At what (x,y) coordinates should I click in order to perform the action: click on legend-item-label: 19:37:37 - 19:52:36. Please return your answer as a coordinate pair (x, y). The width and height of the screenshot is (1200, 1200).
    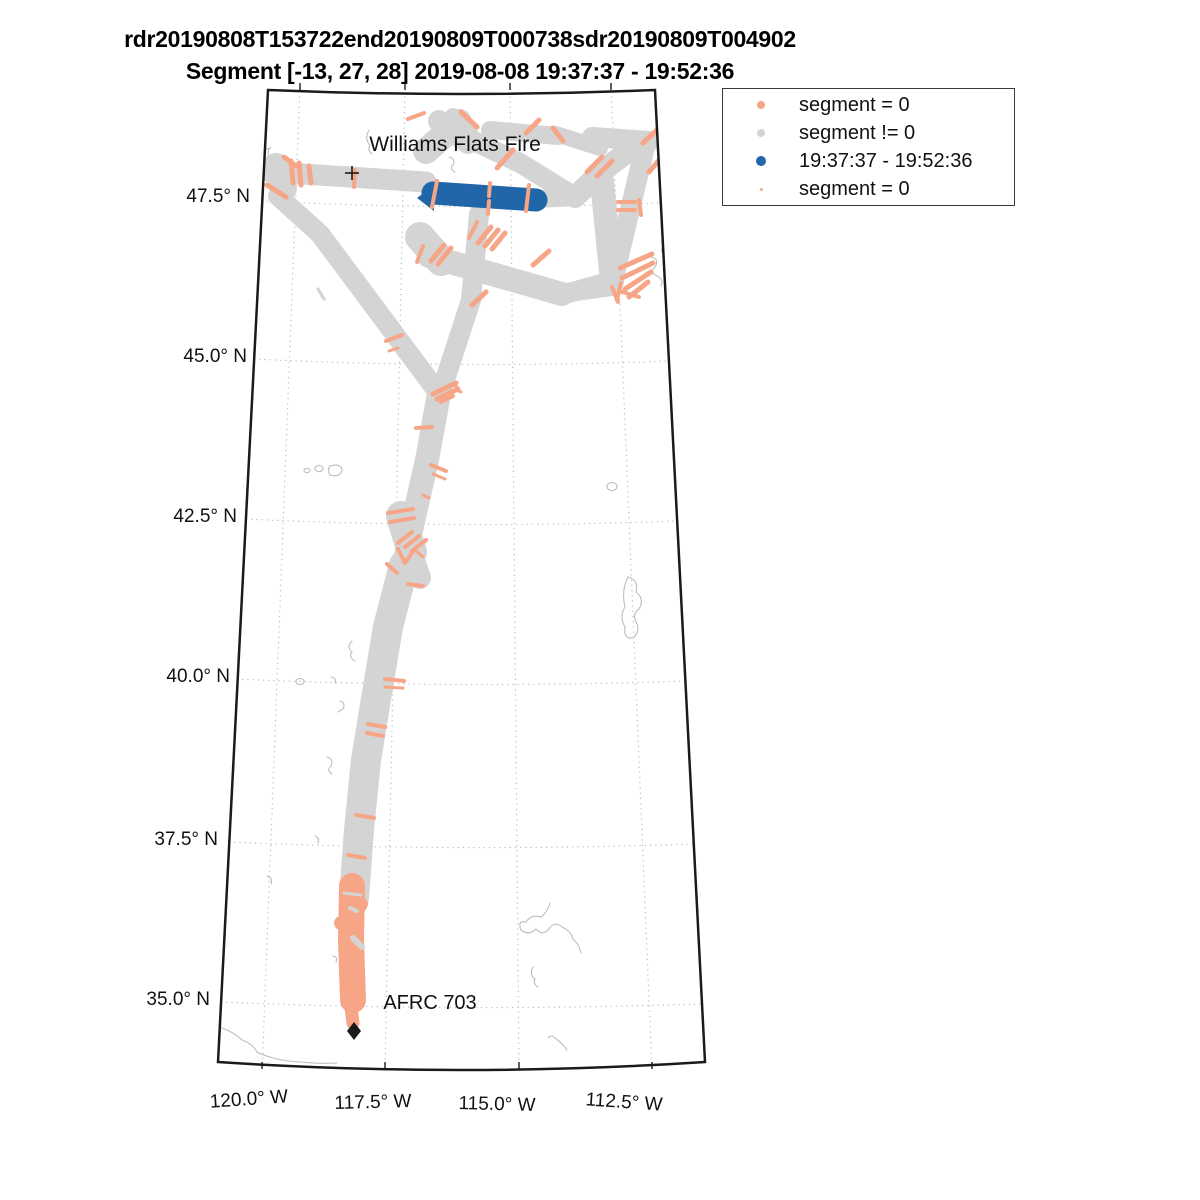
    Looking at the image, I should click on (886, 160).